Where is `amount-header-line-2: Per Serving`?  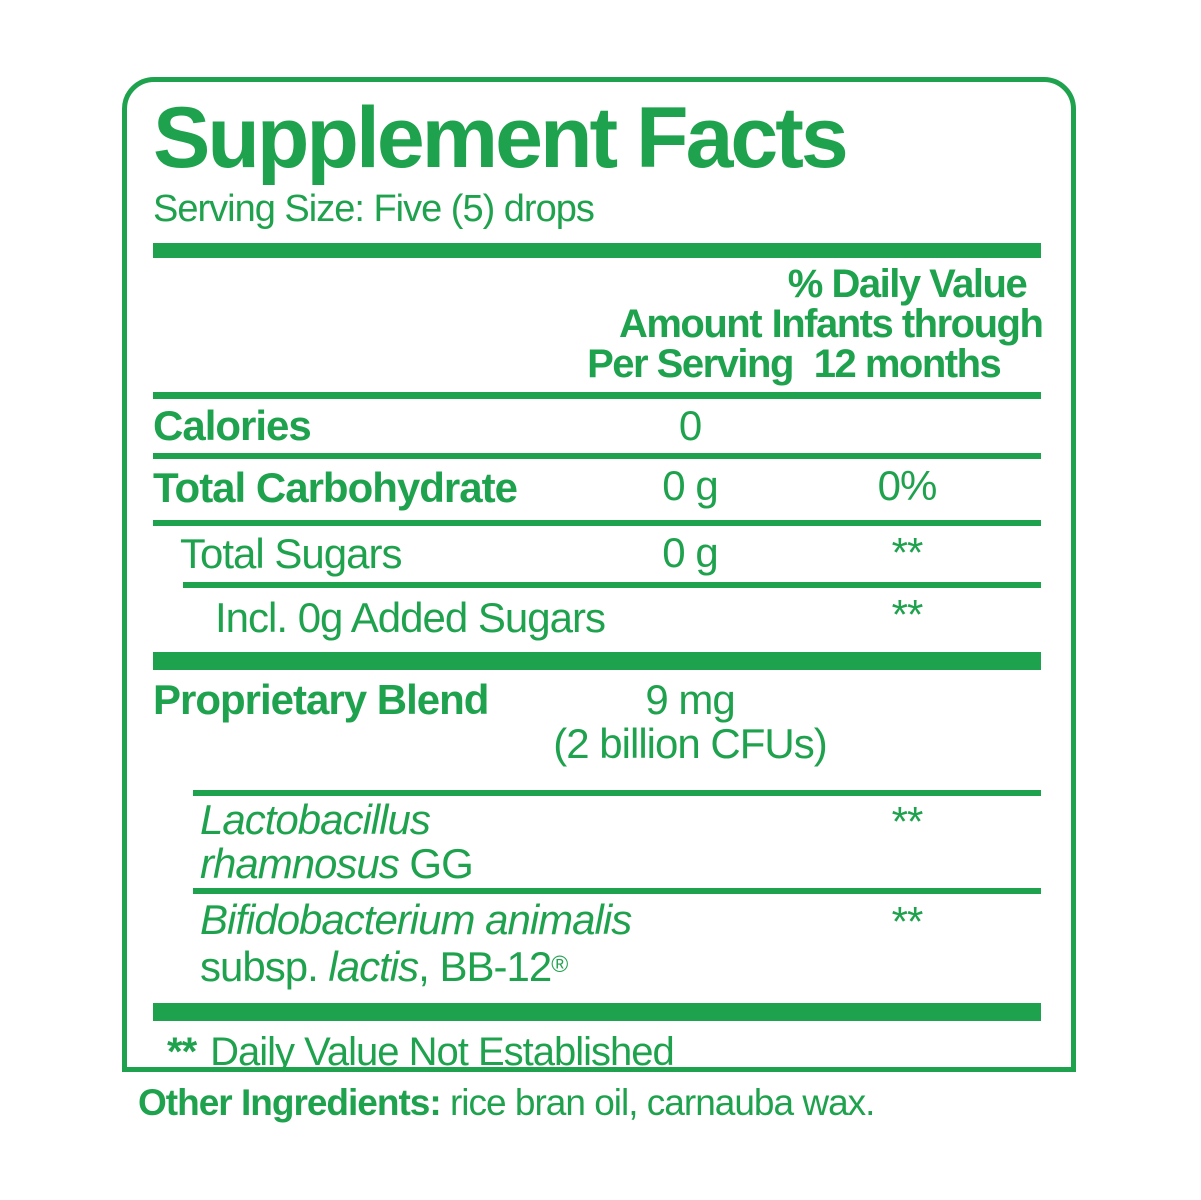
amount-header-line-2: Per Serving is located at coordinates (690, 364).